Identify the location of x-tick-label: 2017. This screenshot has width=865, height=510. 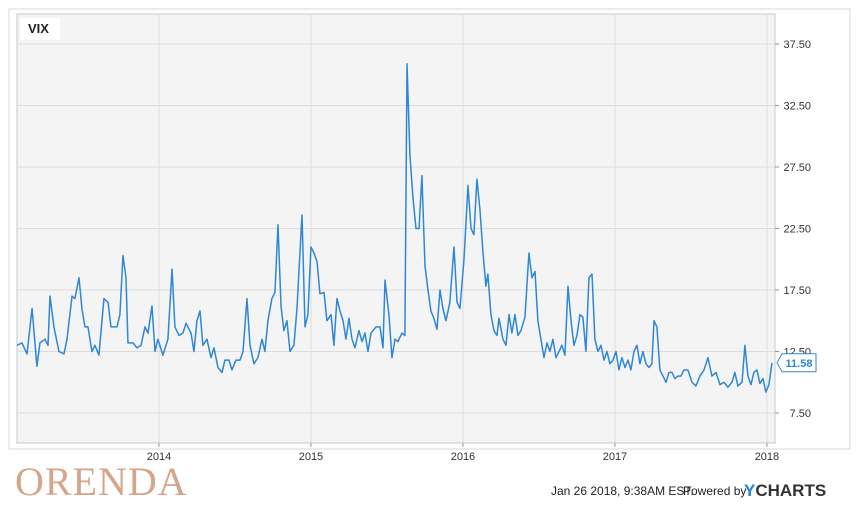
(615, 457).